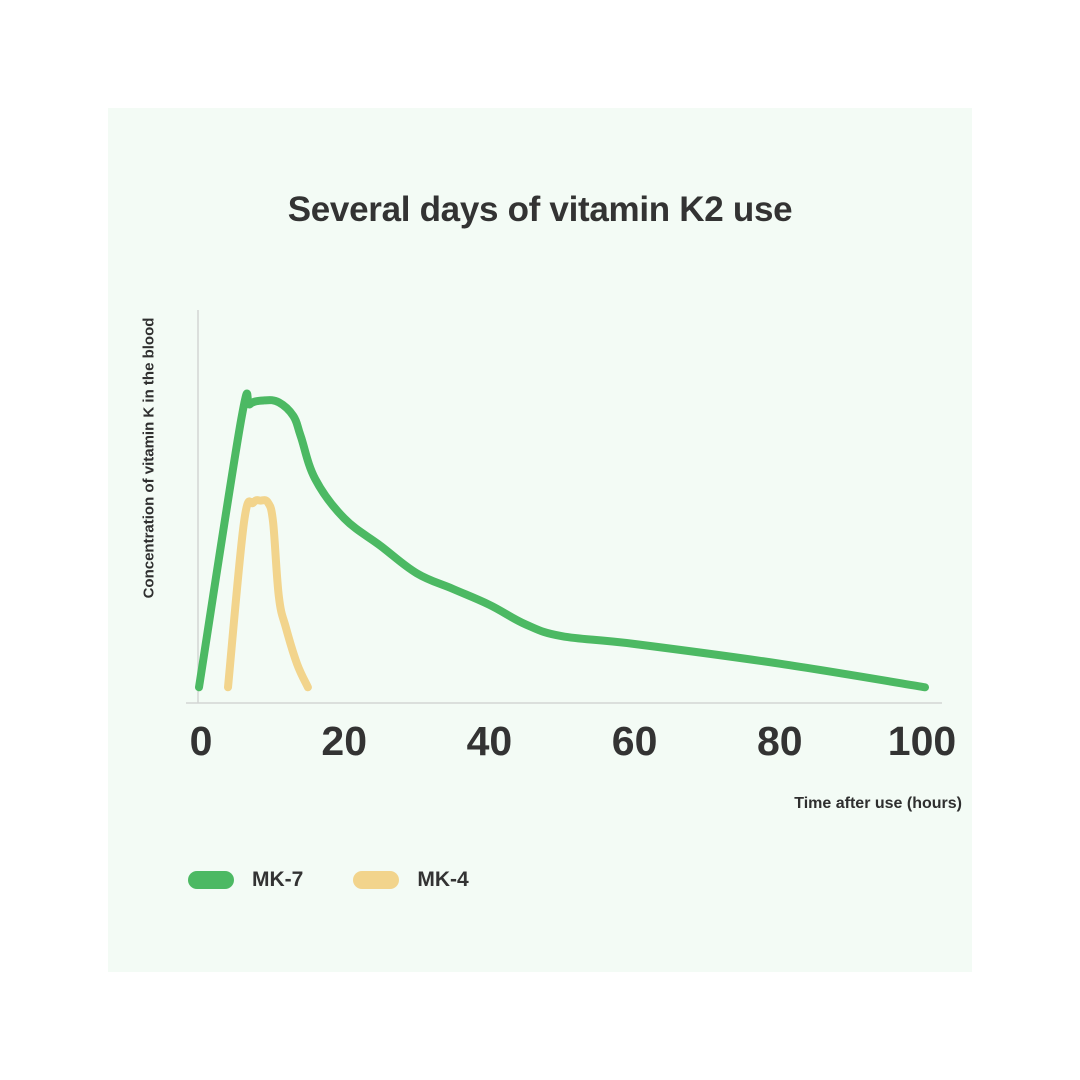 The height and width of the screenshot is (1080, 1080). Describe the element at coordinates (635, 741) in the screenshot. I see `x-tick-label: 60` at that location.